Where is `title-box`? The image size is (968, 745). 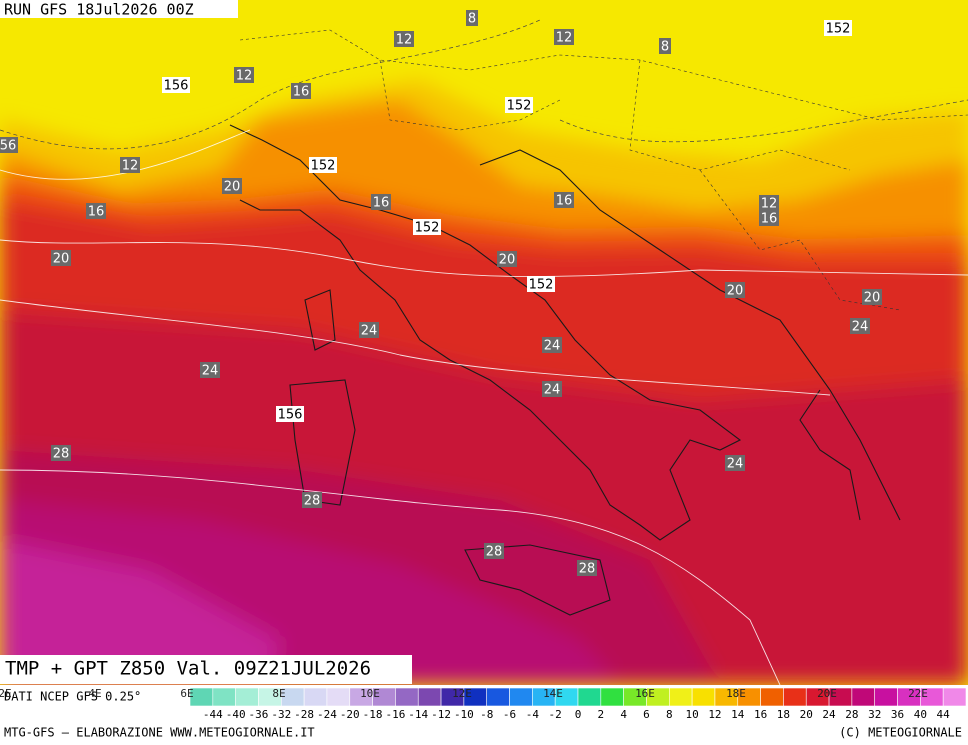 title-box is located at coordinates (206, 669).